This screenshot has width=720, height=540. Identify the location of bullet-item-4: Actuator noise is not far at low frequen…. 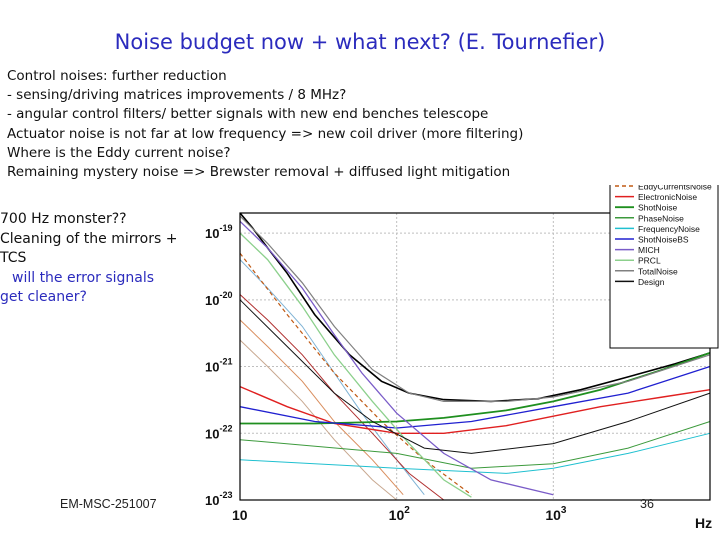
(265, 133).